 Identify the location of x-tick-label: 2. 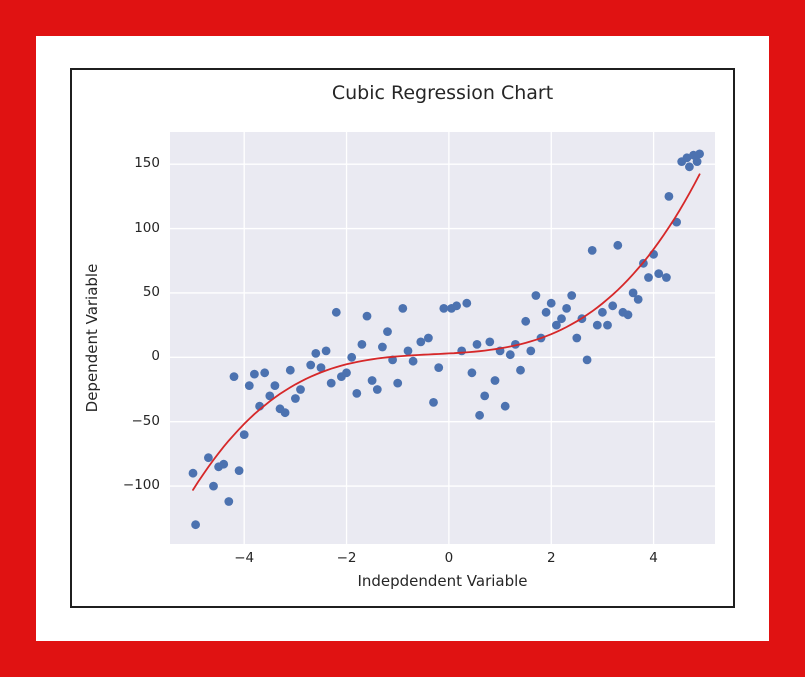
(551, 558).